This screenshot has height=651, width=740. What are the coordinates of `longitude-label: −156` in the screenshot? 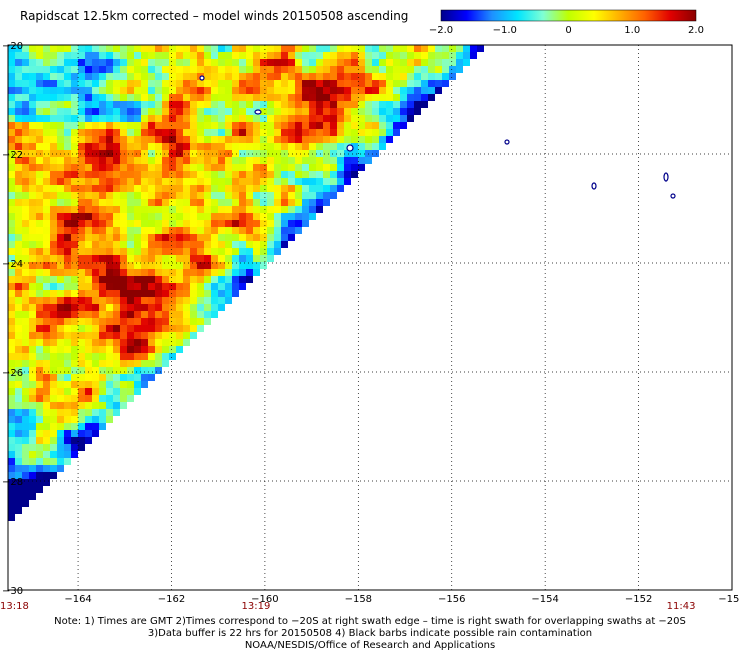 It's located at (451, 599).